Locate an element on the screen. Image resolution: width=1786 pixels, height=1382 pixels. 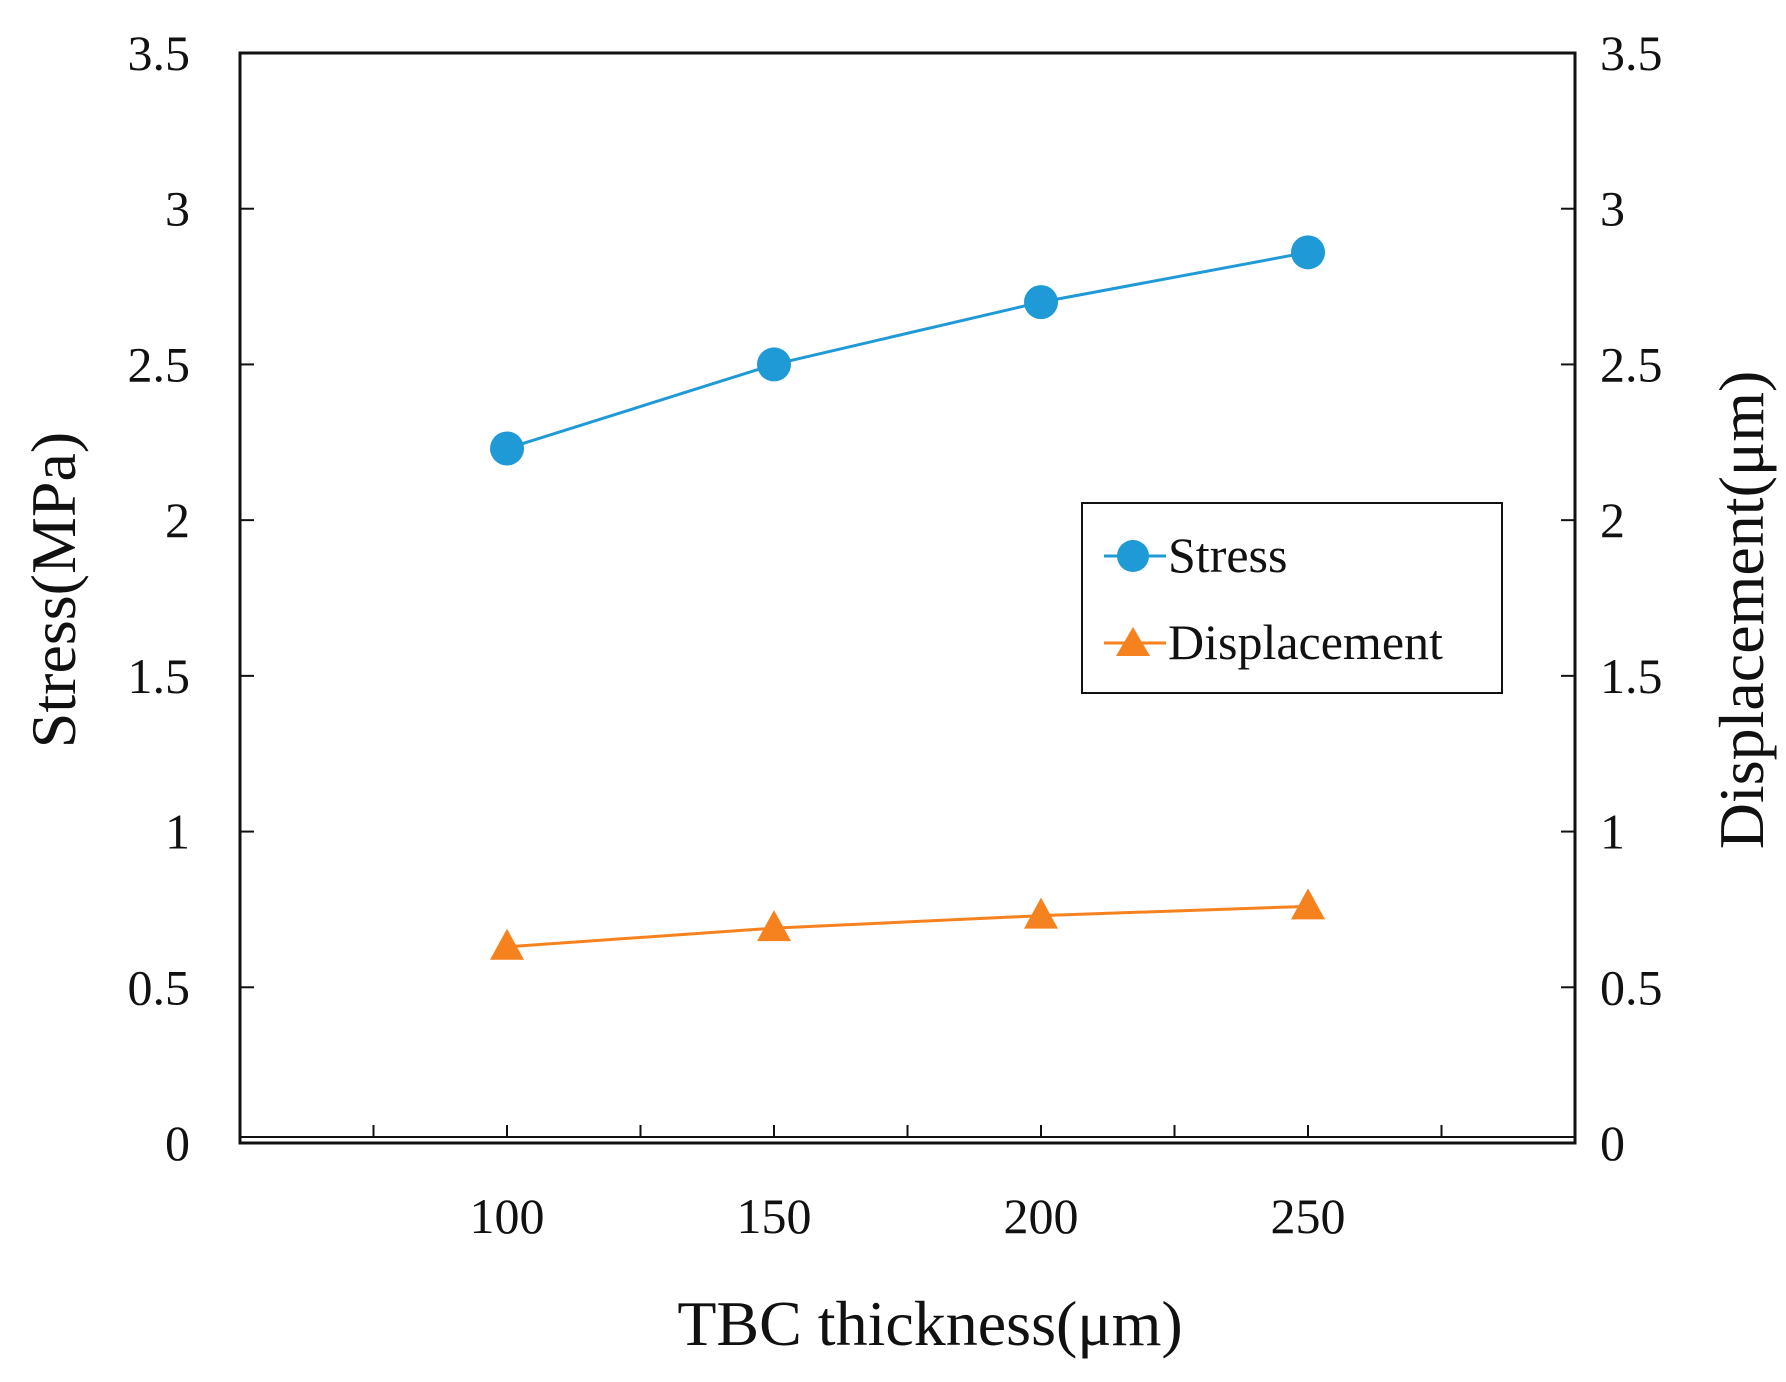
legend: Stress Displacement is located at coordinates (1292, 598).